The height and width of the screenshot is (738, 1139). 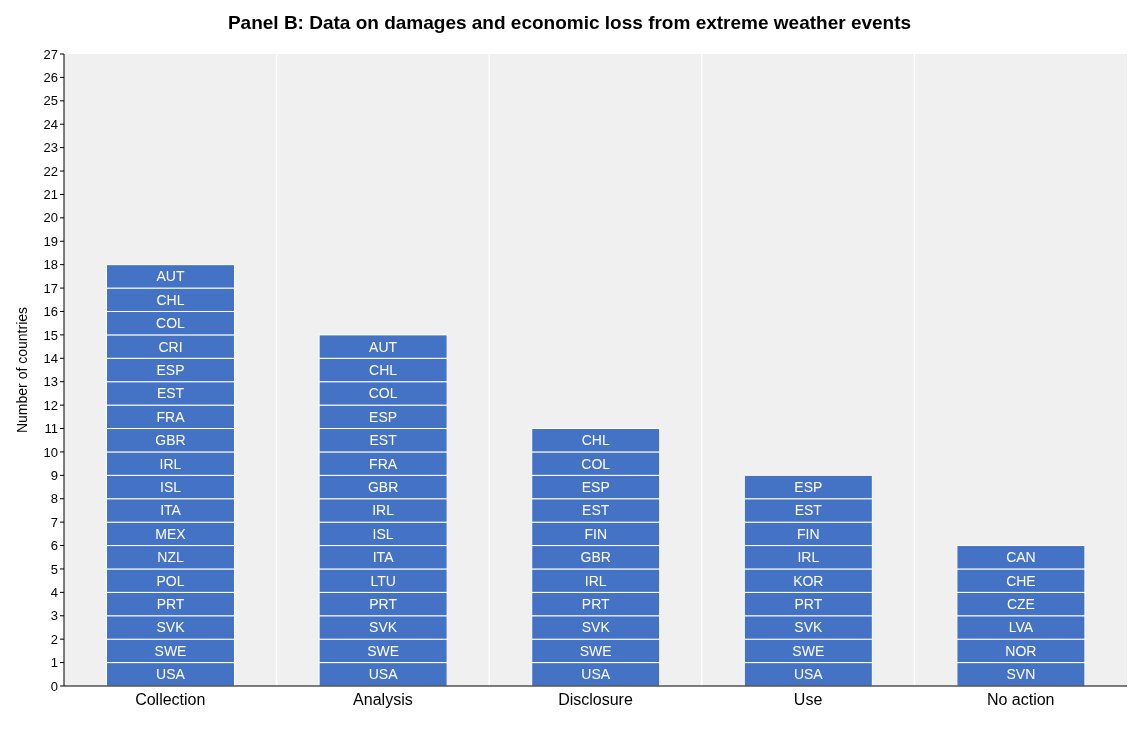 What do you see at coordinates (54, 522) in the screenshot?
I see `y-tick-label: 7` at bounding box center [54, 522].